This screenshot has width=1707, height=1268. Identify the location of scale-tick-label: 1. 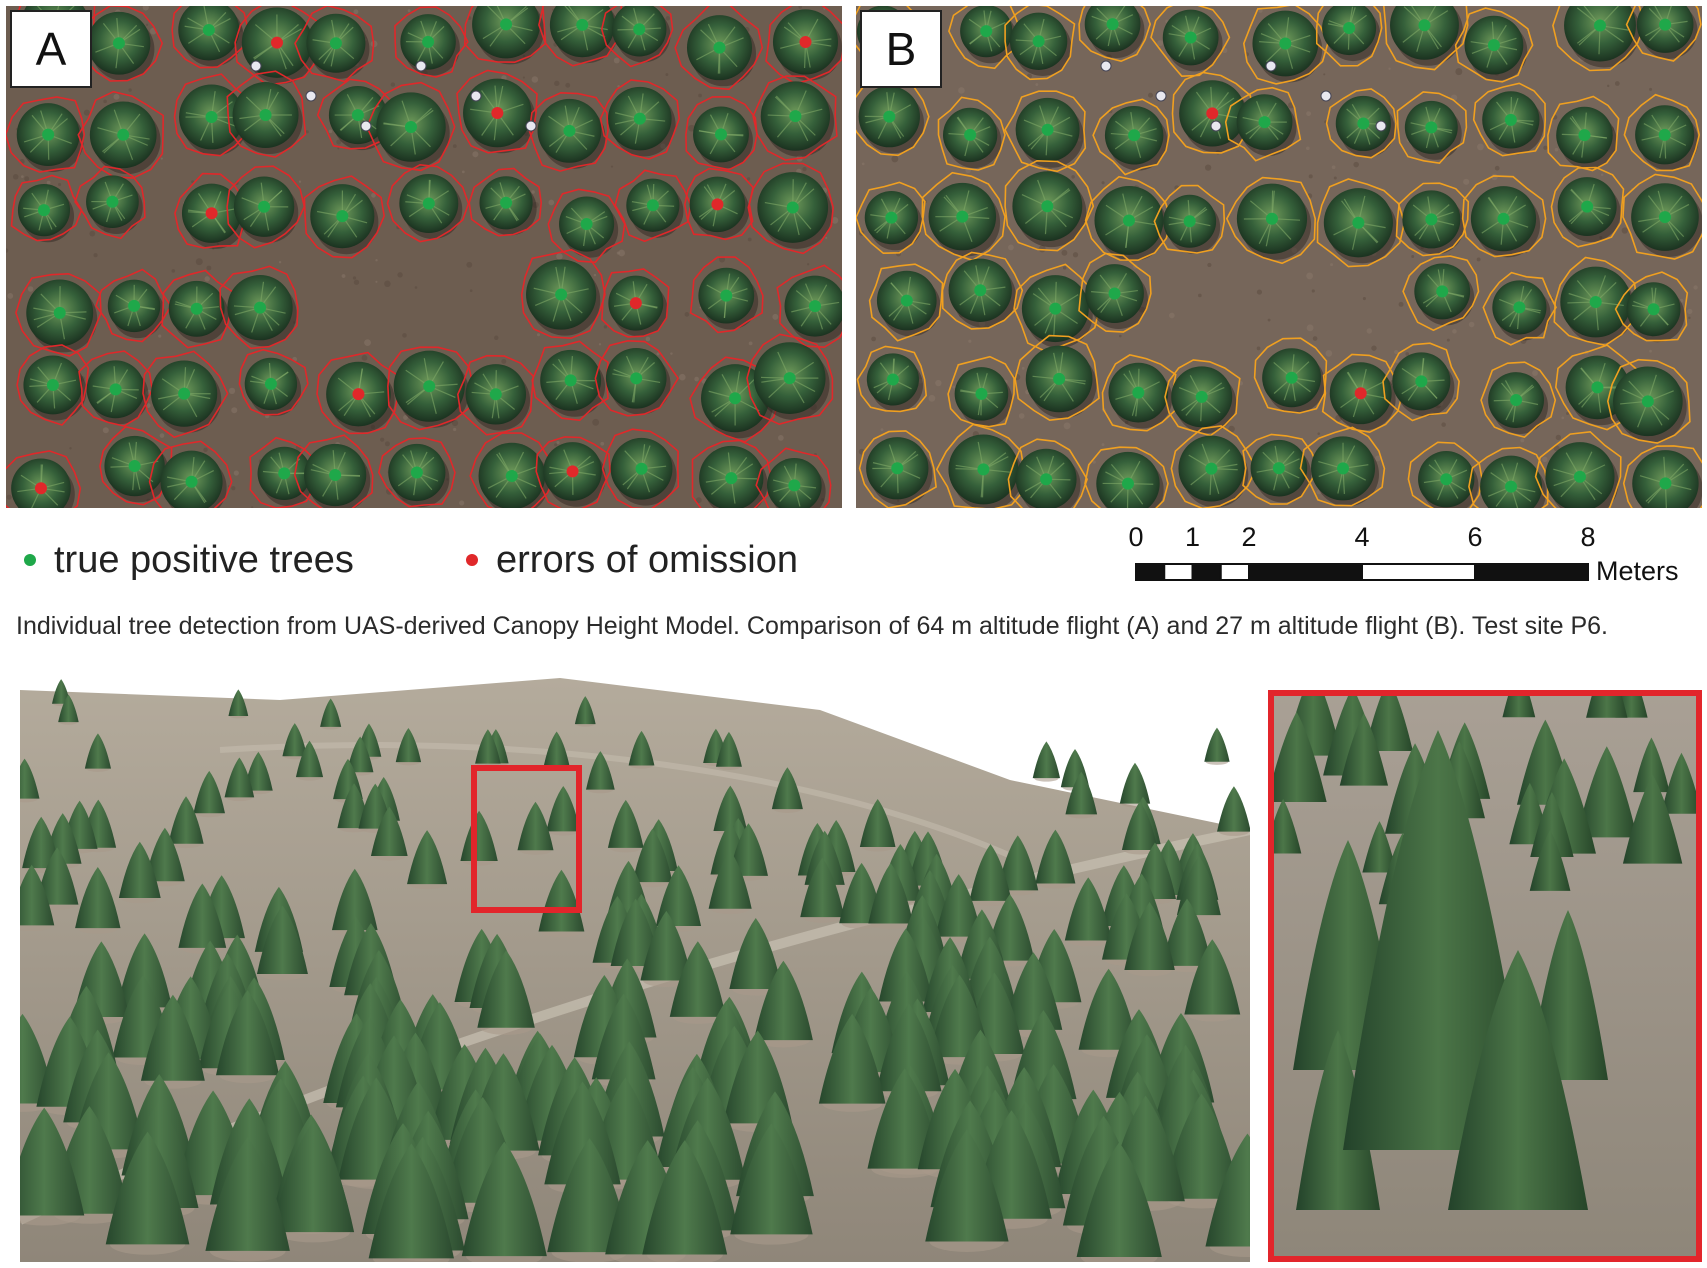
(1192, 537).